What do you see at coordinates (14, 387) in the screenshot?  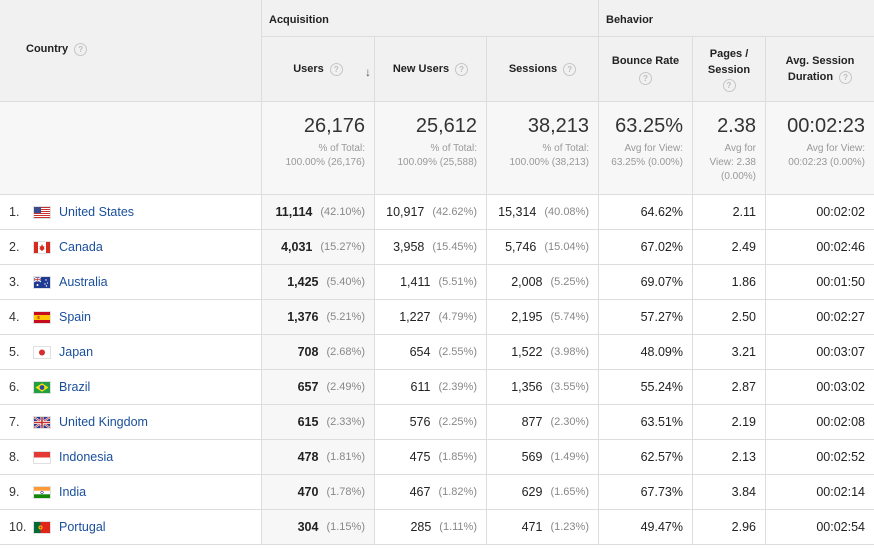 I see `row-number: 6.` at bounding box center [14, 387].